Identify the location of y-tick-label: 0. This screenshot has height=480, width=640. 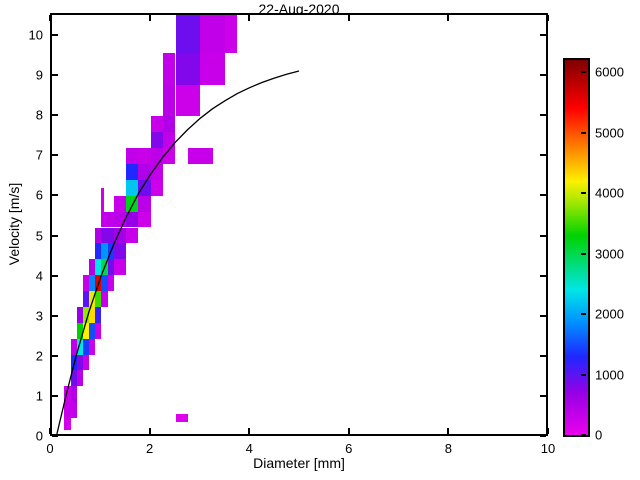
(39, 436).